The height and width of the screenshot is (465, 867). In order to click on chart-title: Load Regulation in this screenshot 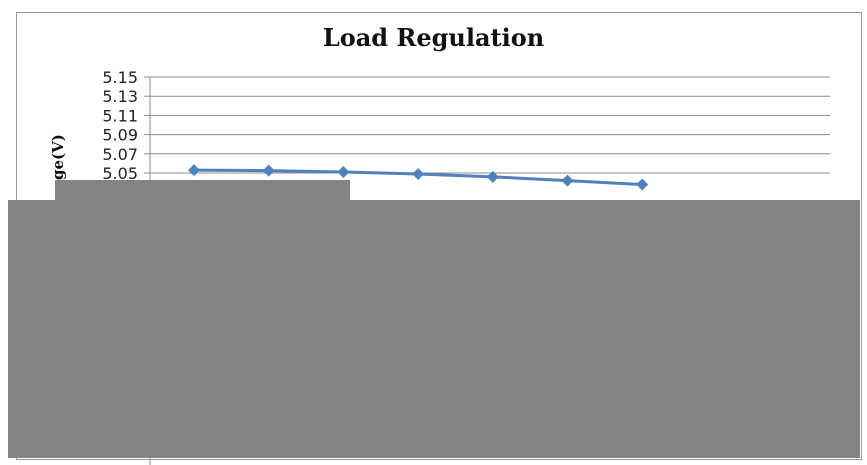, I will do `click(433, 37)`.